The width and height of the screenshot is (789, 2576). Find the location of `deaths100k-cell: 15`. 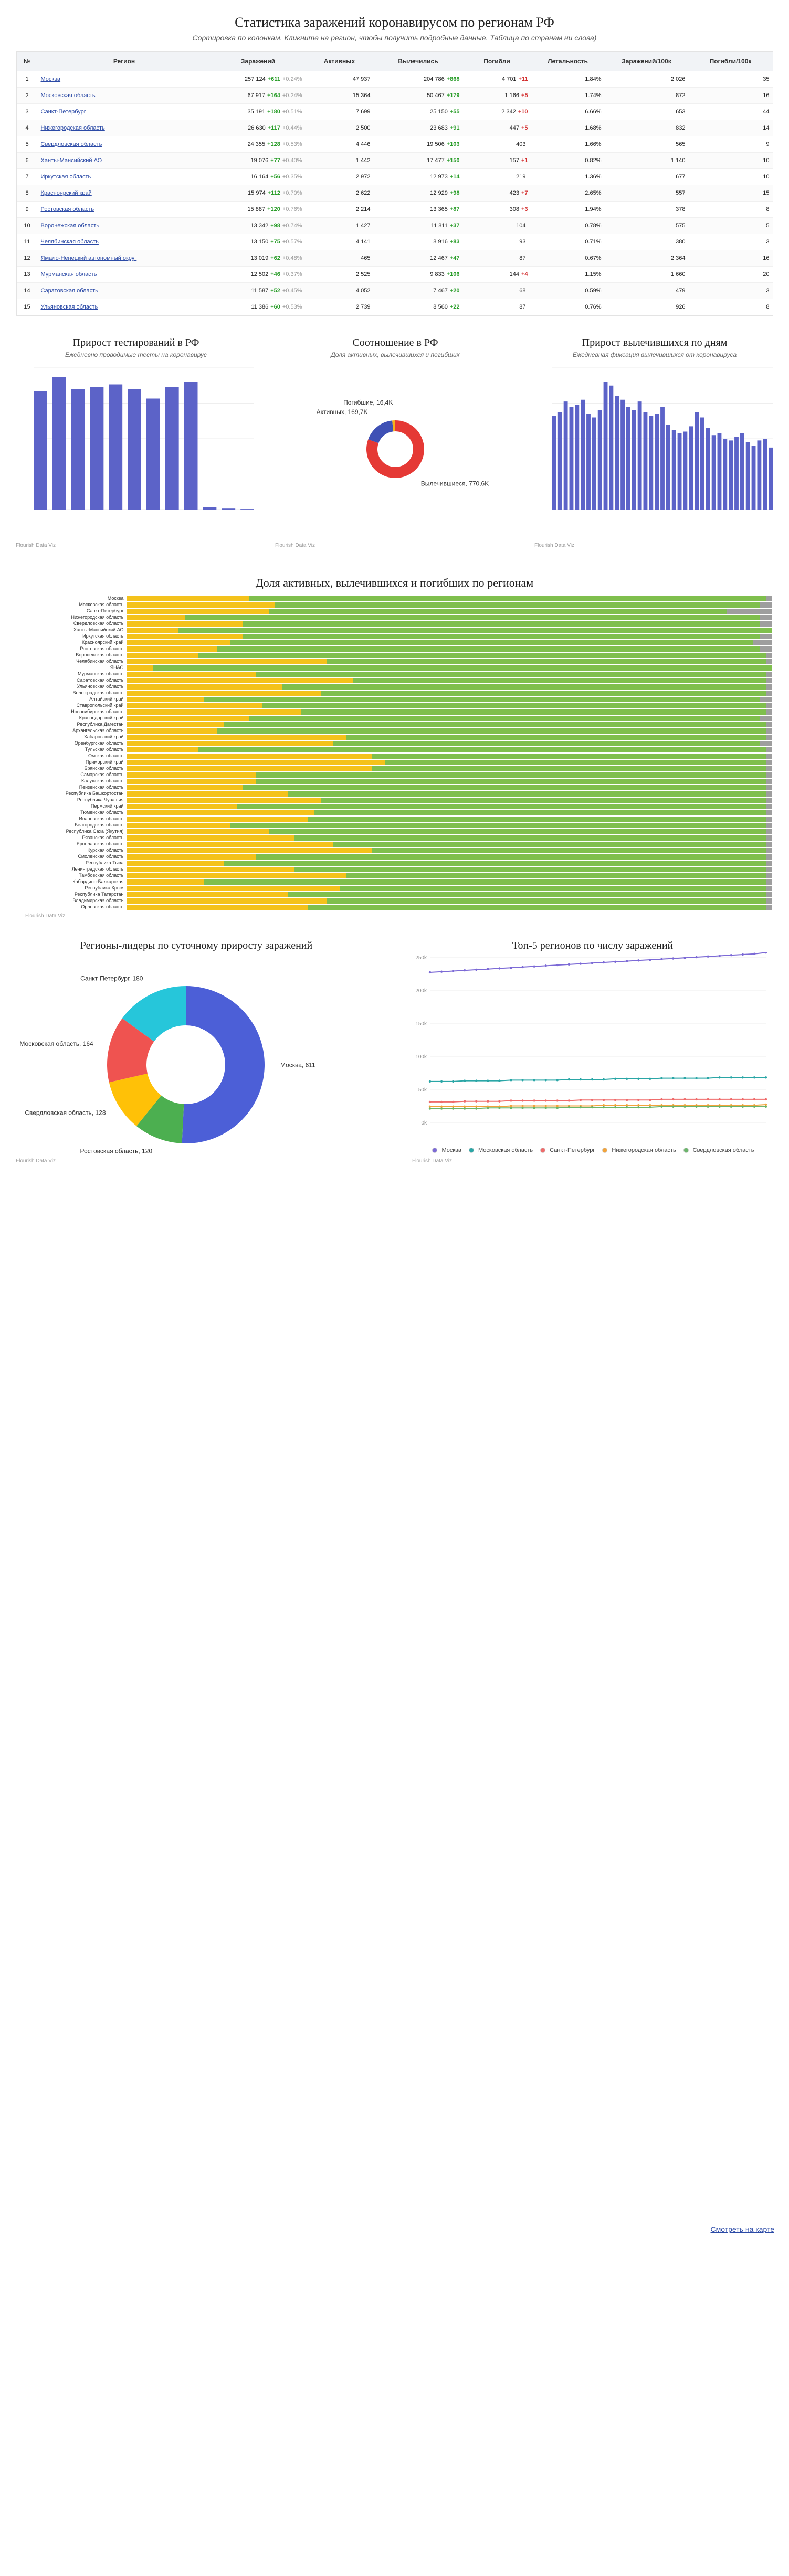

deaths100k-cell: 15 is located at coordinates (730, 193).